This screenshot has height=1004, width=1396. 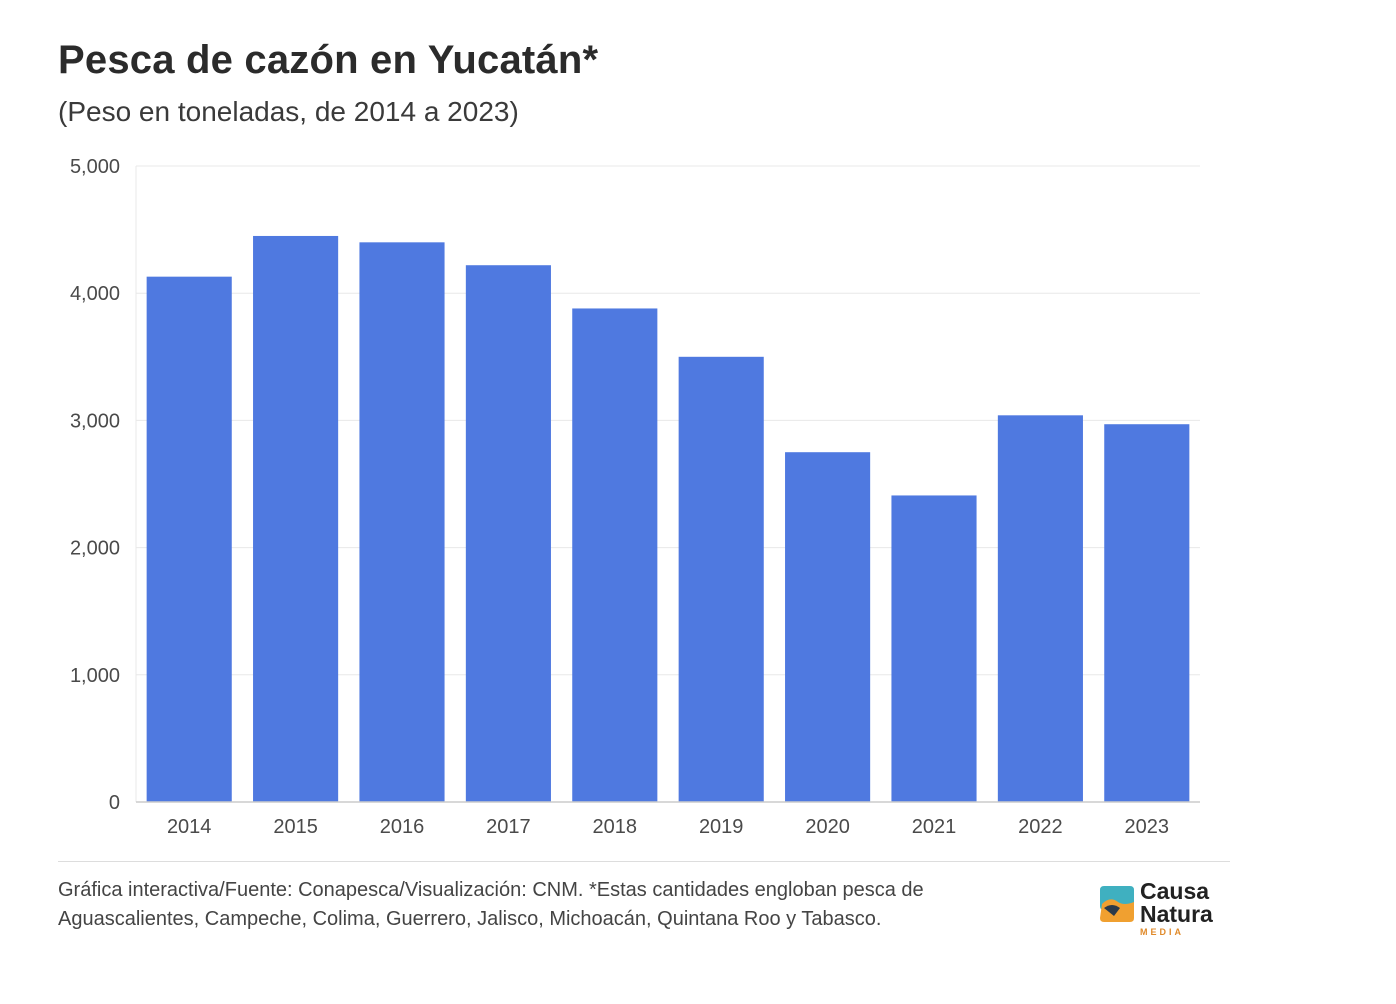 I want to click on bar-2015, so click(x=296, y=518).